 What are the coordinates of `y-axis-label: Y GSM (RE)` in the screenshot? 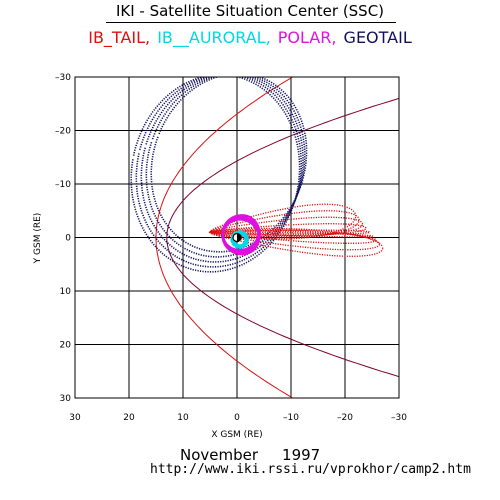 It's located at (38, 239).